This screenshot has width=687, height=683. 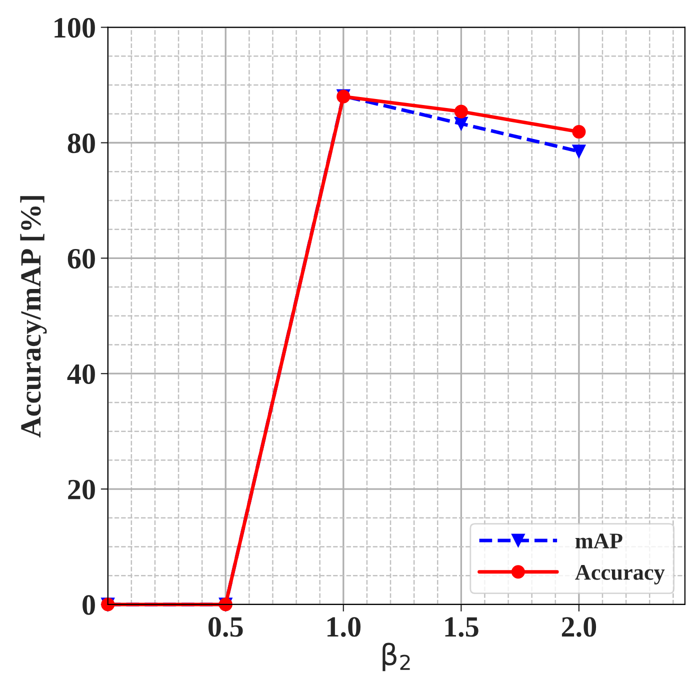 What do you see at coordinates (81, 258) in the screenshot?
I see `y-tick-label: 60` at bounding box center [81, 258].